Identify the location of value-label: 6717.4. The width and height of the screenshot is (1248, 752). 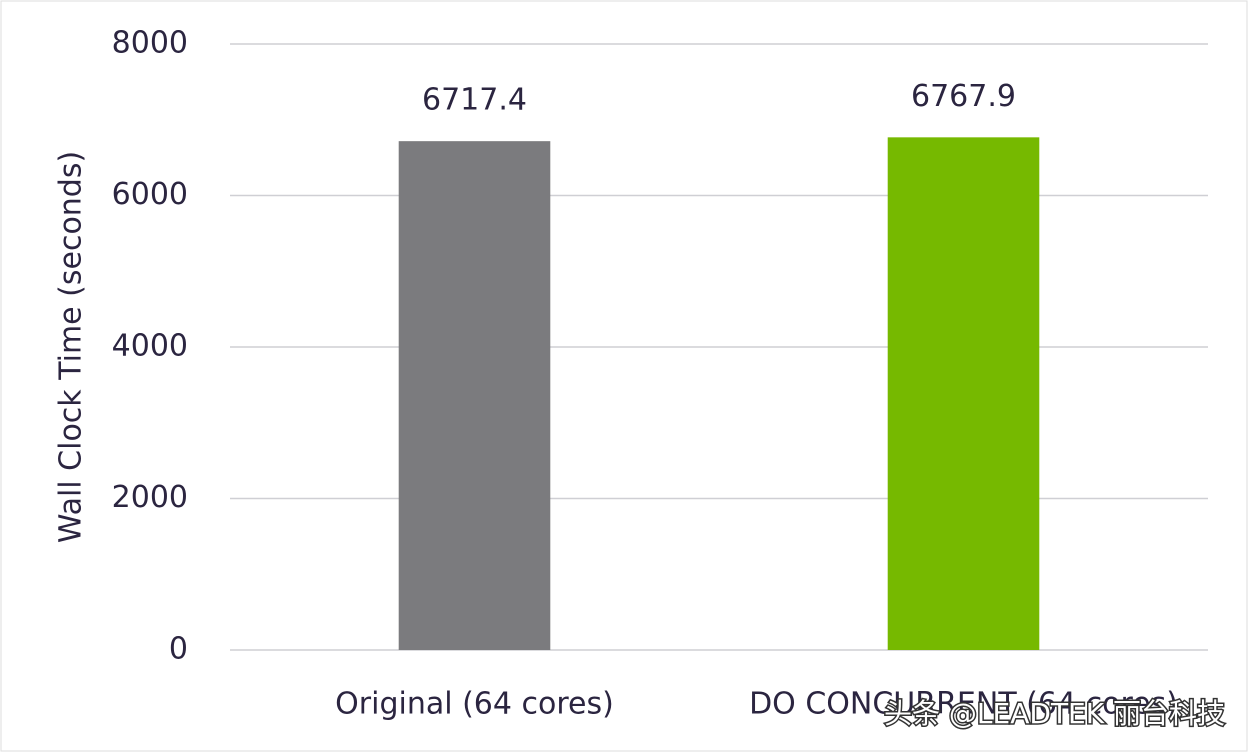
(474, 100).